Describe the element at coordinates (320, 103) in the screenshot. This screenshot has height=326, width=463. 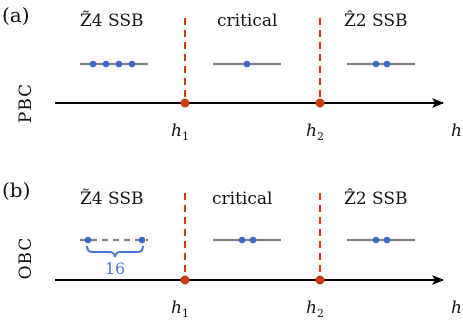
I see `panel-a-h2-marker` at that location.